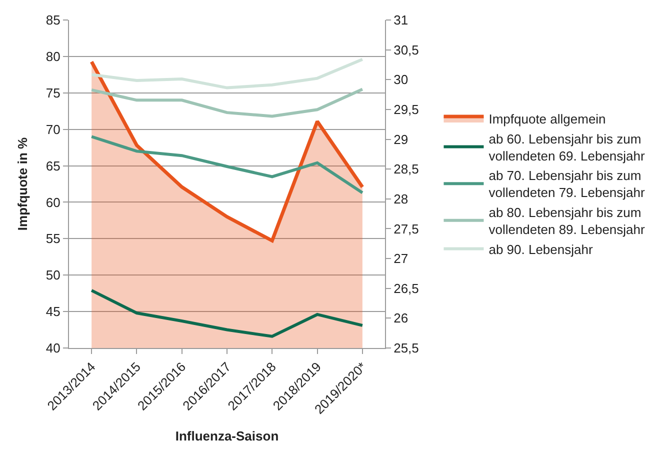 Image resolution: width=663 pixels, height=453 pixels. What do you see at coordinates (401, 318) in the screenshot?
I see `y2-tick-label: 26` at bounding box center [401, 318].